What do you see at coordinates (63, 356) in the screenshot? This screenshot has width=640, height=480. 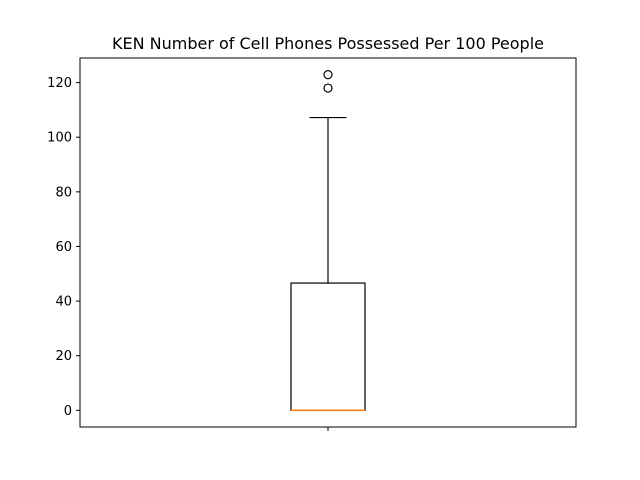 I see `y-tick-label: 20` at bounding box center [63, 356].